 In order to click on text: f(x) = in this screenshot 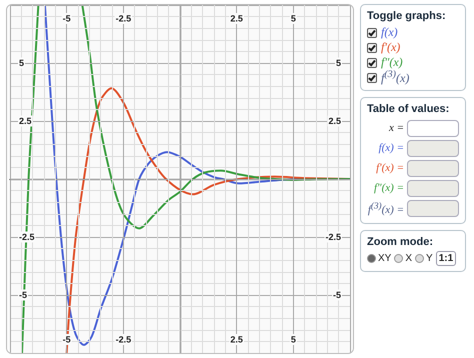, I will do `click(391, 148)`.